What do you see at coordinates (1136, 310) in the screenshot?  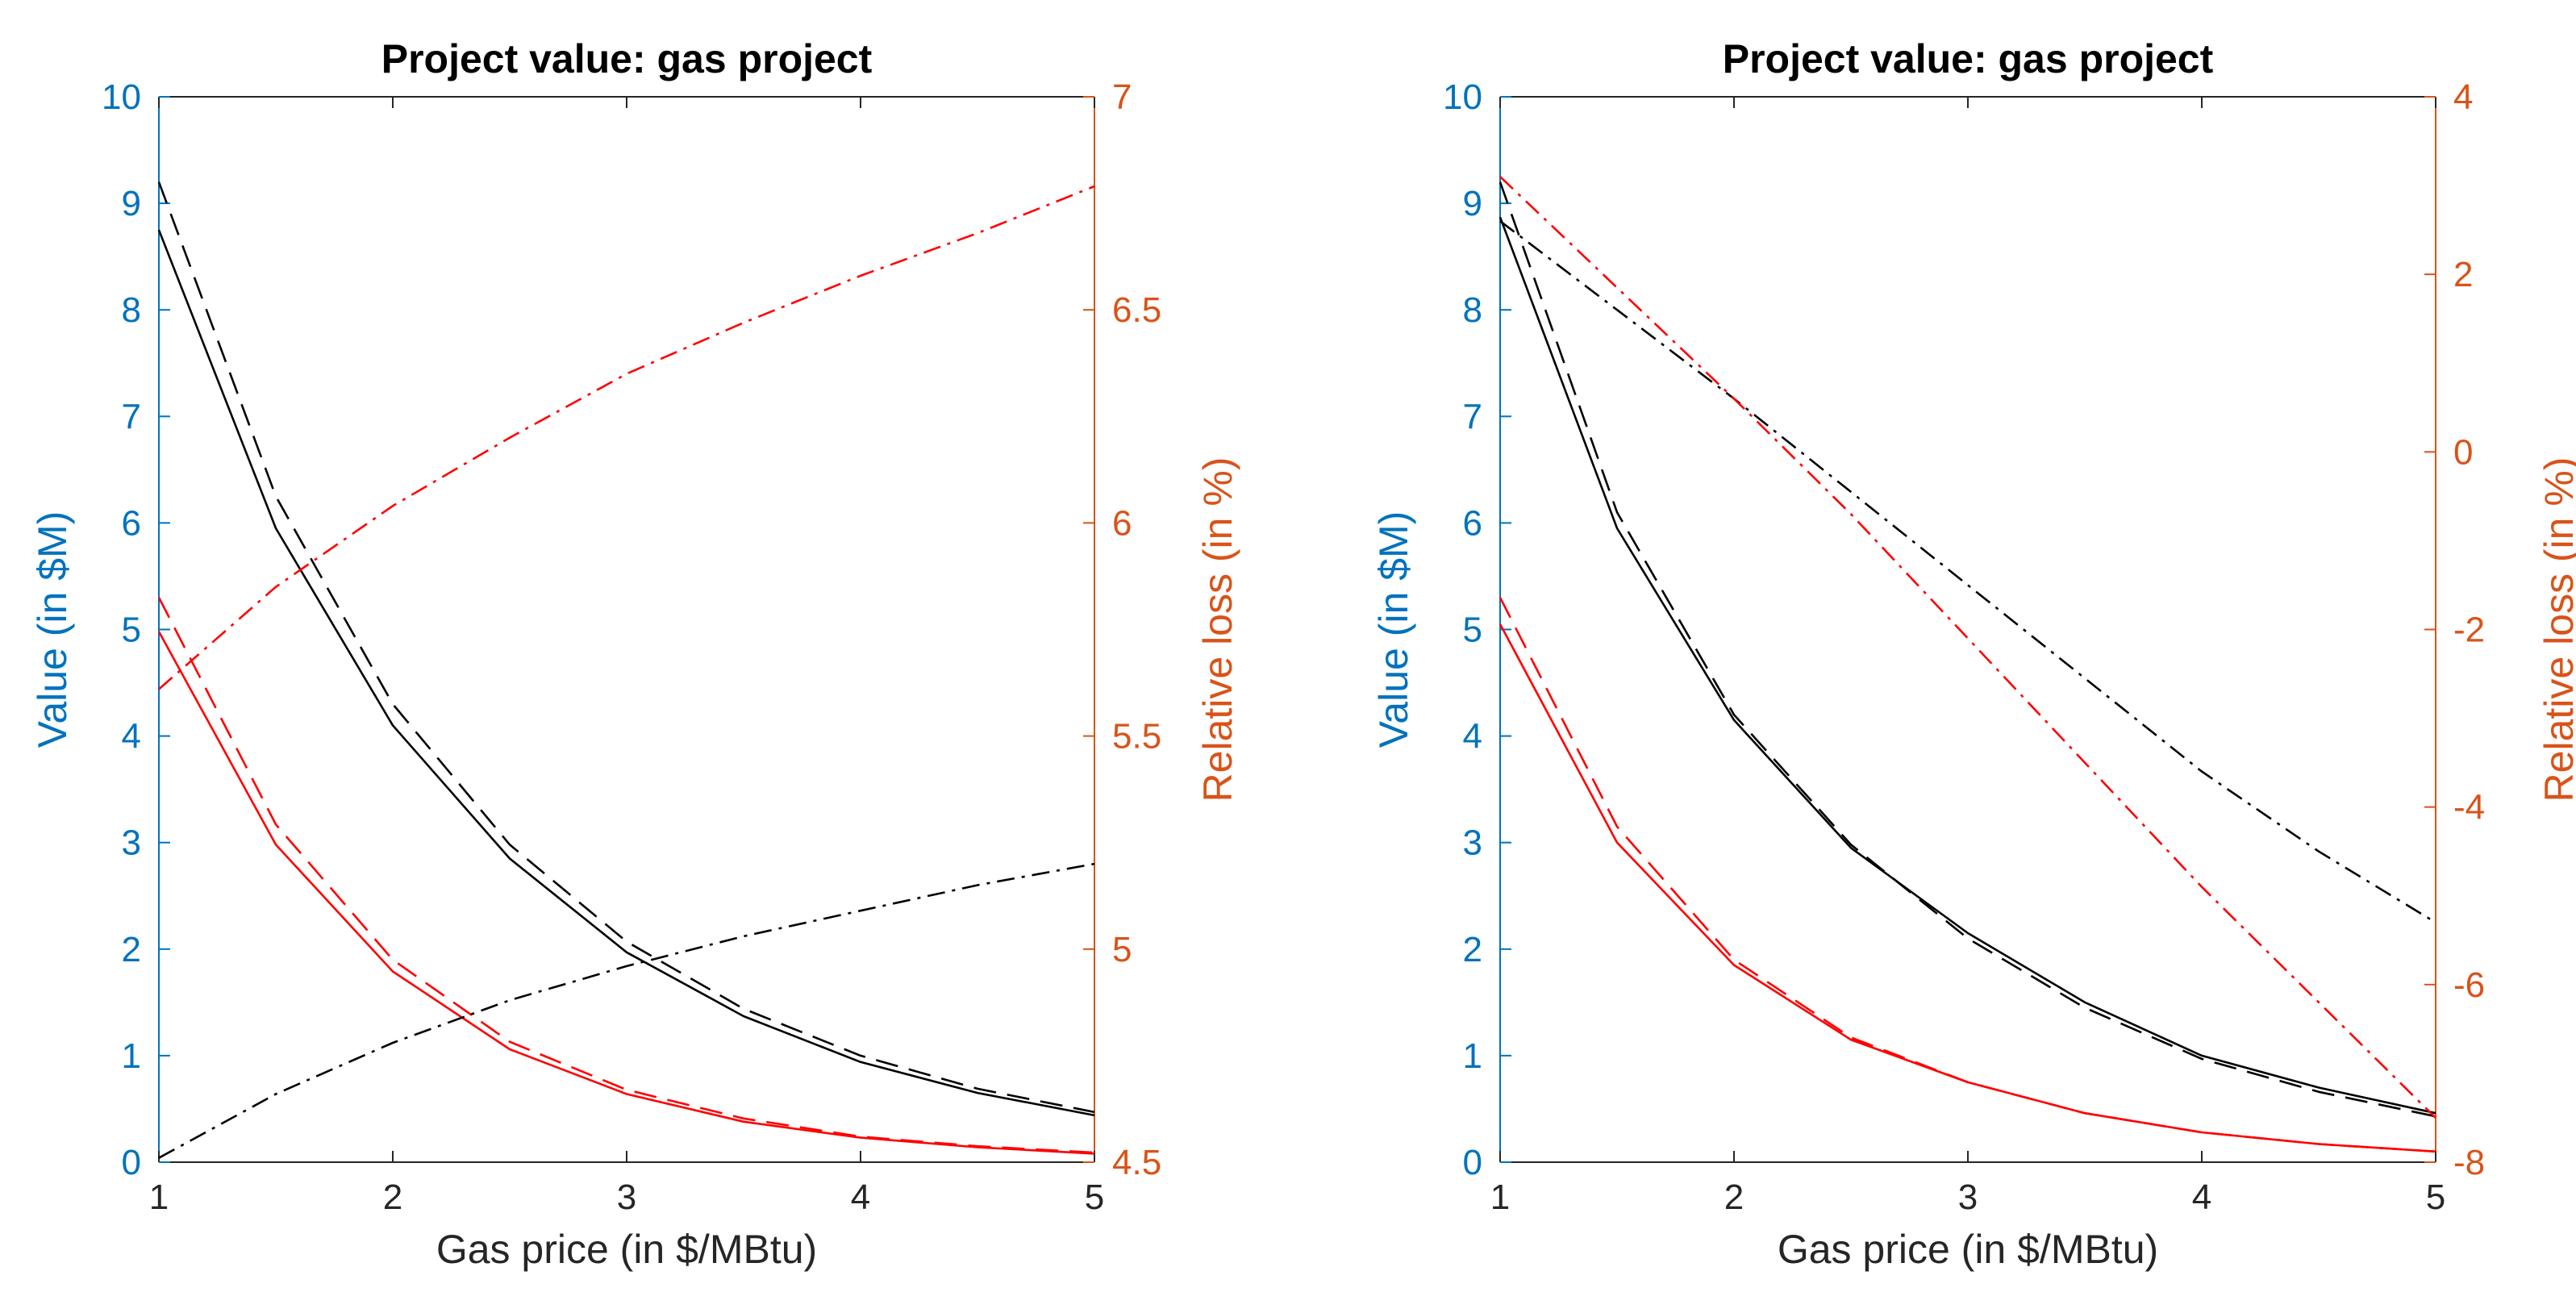 I see `right-y-tick-label: 6.5` at bounding box center [1136, 310].